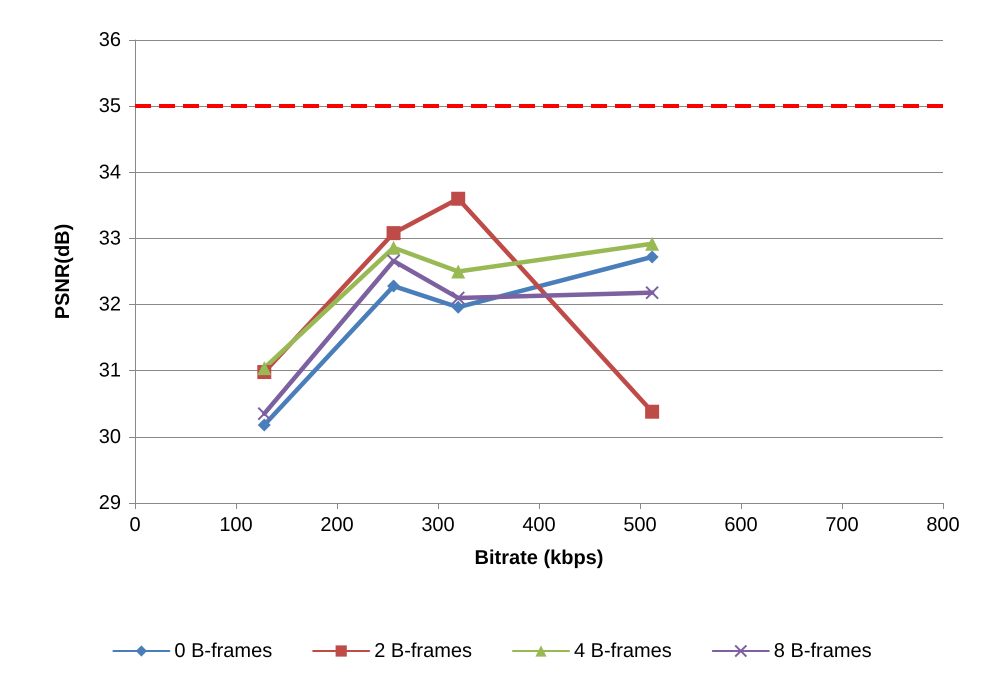 The image size is (984, 684). I want to click on x-tick-label: 100, so click(236, 525).